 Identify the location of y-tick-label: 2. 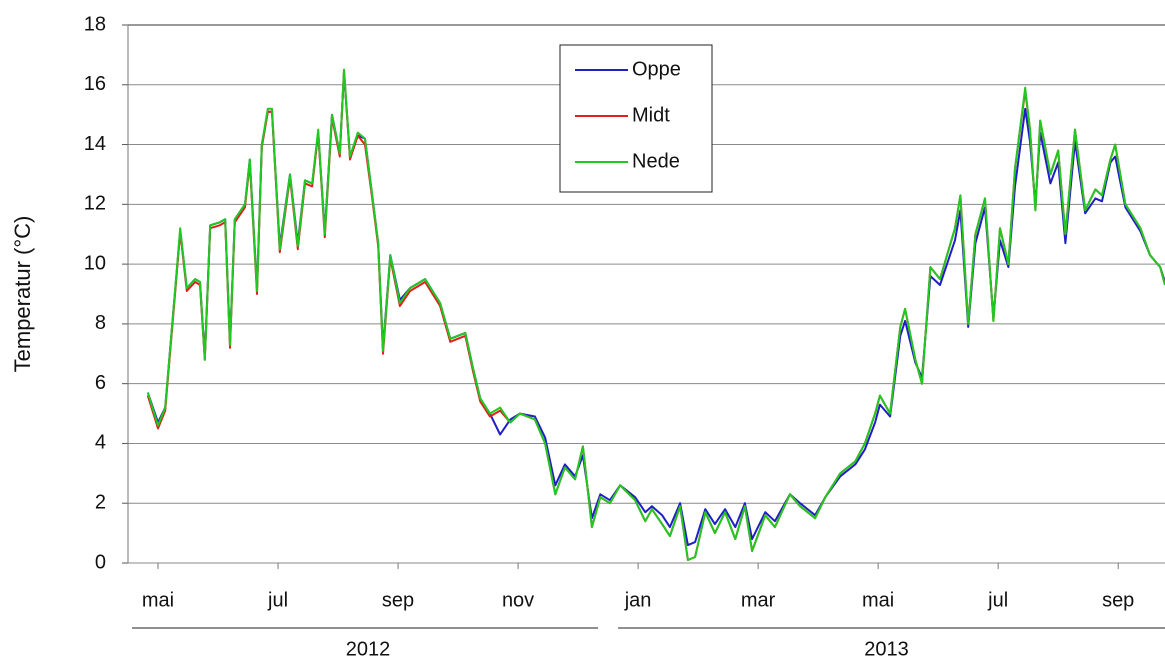
(100, 503).